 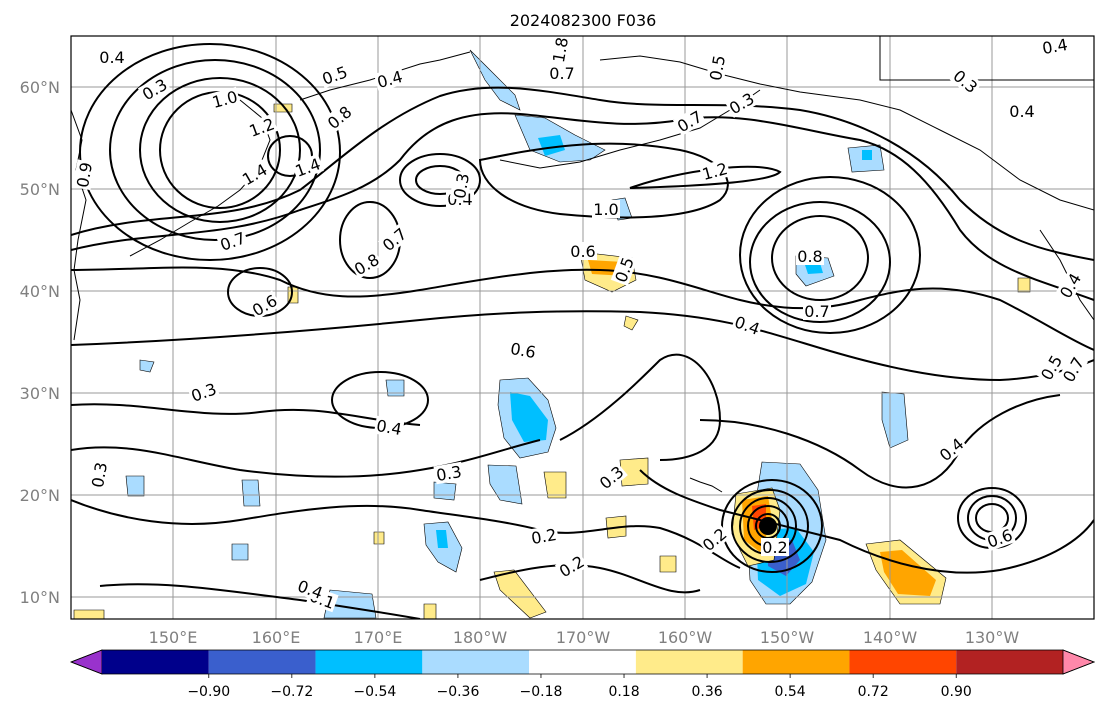 I want to click on contour-label: 0.5, so click(x=717, y=68).